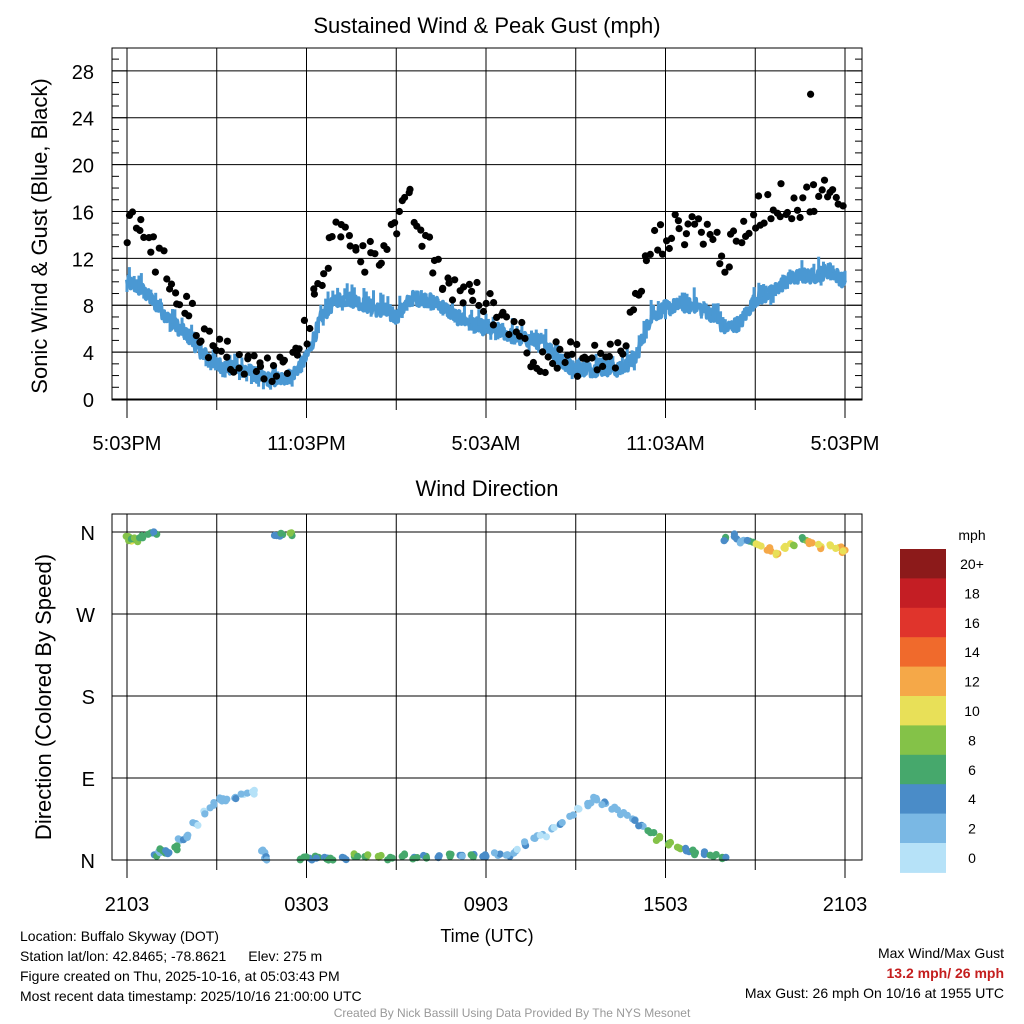  What do you see at coordinates (83, 213) in the screenshot?
I see `chart1-ytick-label: 16` at bounding box center [83, 213].